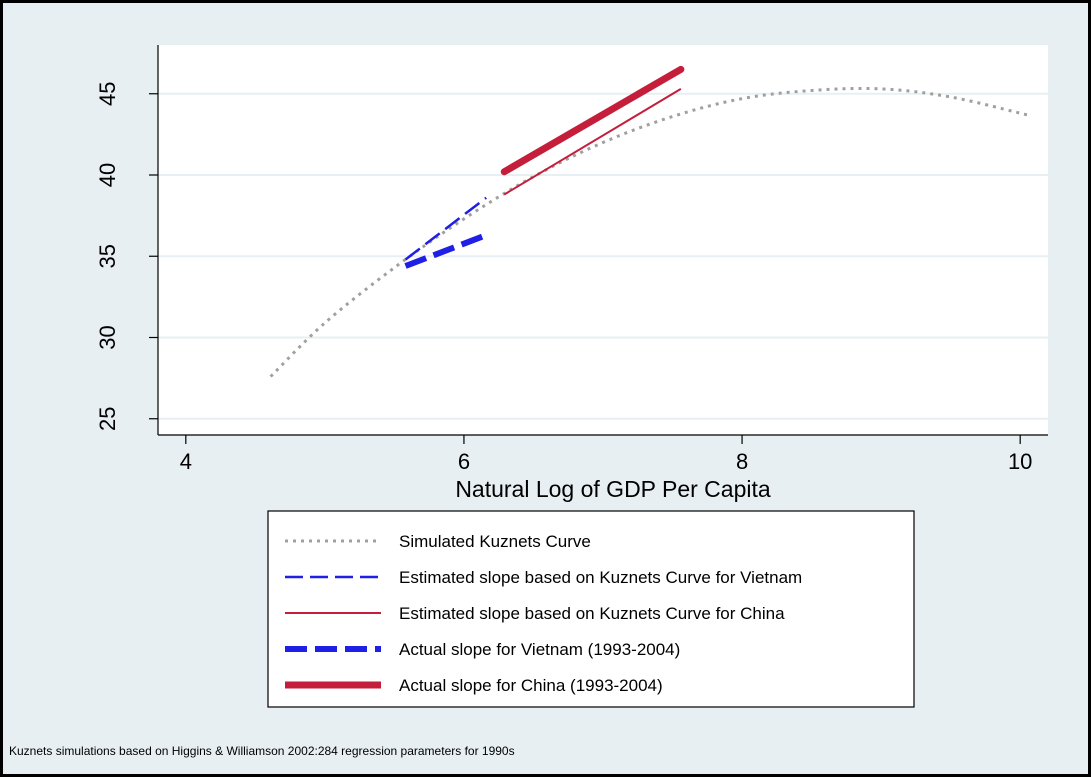 The width and height of the screenshot is (1091, 777). I want to click on y-tick-label: 30, so click(107, 337).